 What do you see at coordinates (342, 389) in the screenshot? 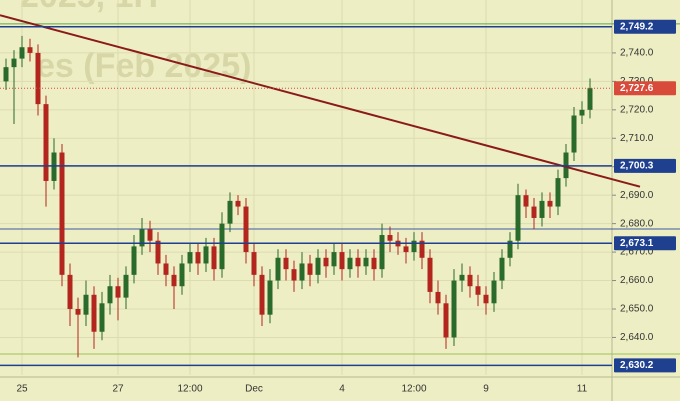
I see `x-tick-label: 4` at bounding box center [342, 389].